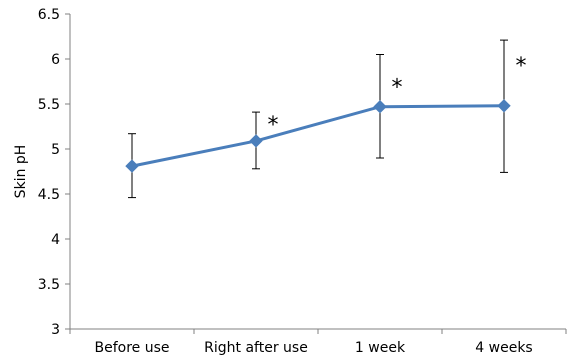 This screenshot has width=568, height=359. What do you see at coordinates (55, 150) in the screenshot?
I see `y-tick-label: 5` at bounding box center [55, 150].